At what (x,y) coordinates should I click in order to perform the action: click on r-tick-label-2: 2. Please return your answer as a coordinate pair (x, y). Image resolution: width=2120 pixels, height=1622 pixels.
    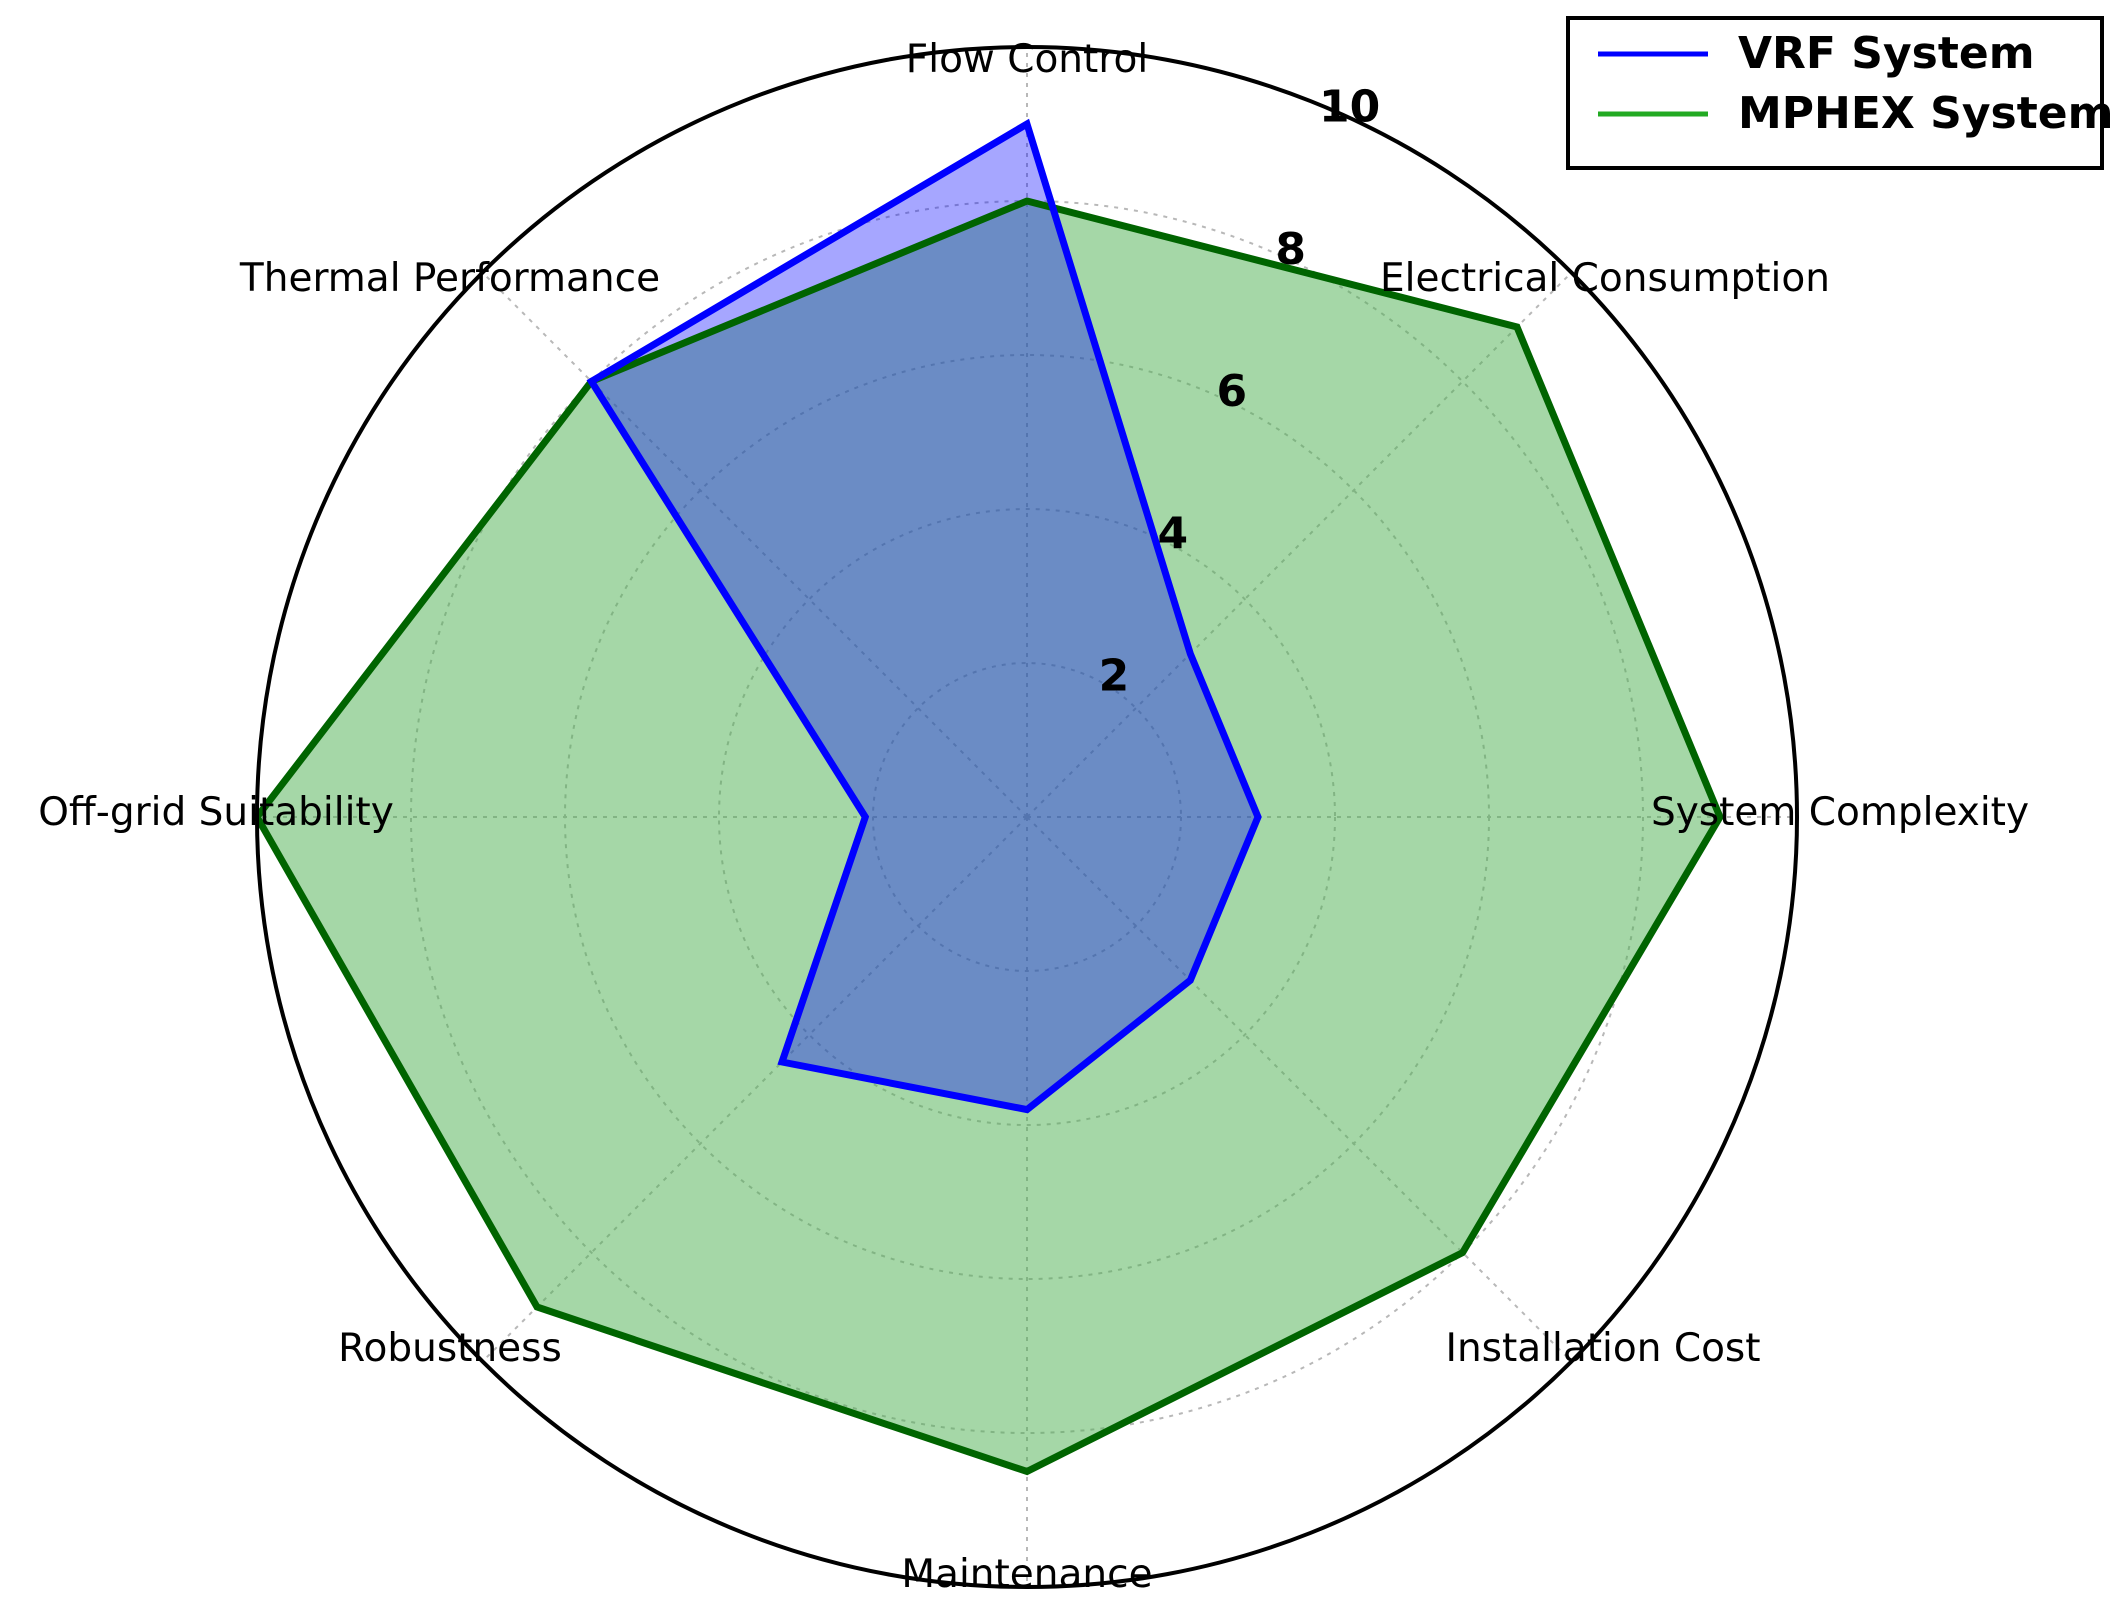
    Looking at the image, I should click on (1114, 676).